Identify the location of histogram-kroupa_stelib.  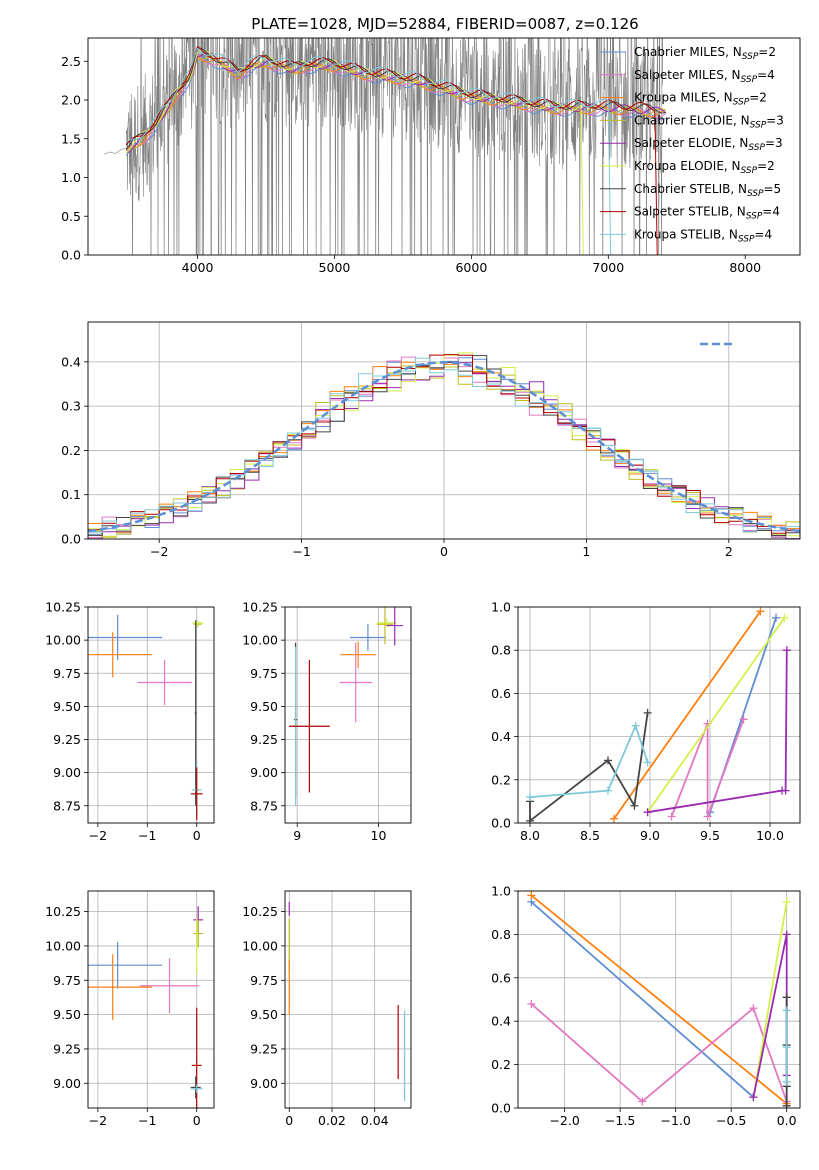
(444, 445).